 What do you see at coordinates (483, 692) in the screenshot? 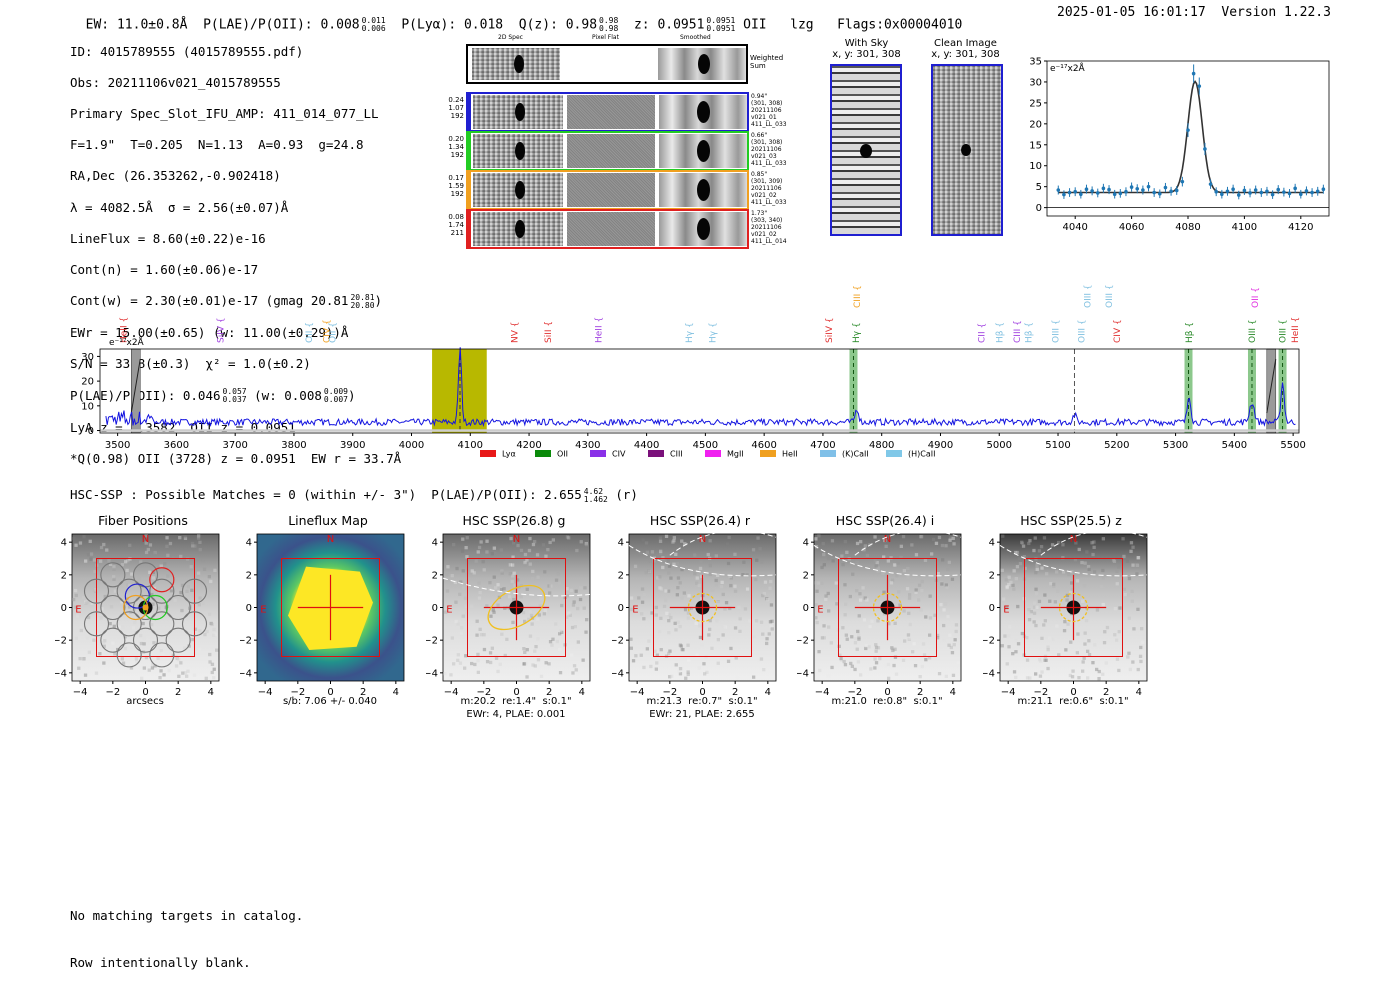
I see `panel-xtick-label: −2` at bounding box center [483, 692].